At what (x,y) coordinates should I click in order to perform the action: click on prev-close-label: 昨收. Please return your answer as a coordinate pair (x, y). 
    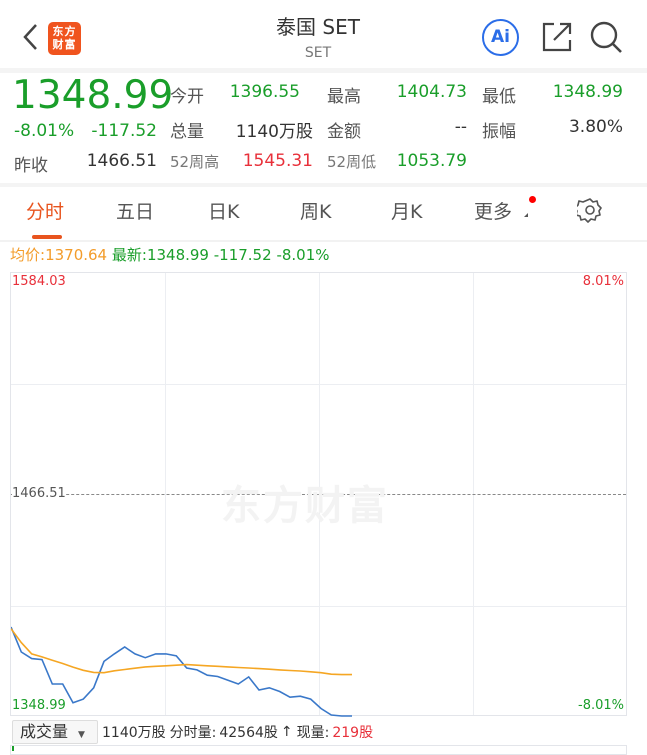
    Looking at the image, I should click on (31, 166).